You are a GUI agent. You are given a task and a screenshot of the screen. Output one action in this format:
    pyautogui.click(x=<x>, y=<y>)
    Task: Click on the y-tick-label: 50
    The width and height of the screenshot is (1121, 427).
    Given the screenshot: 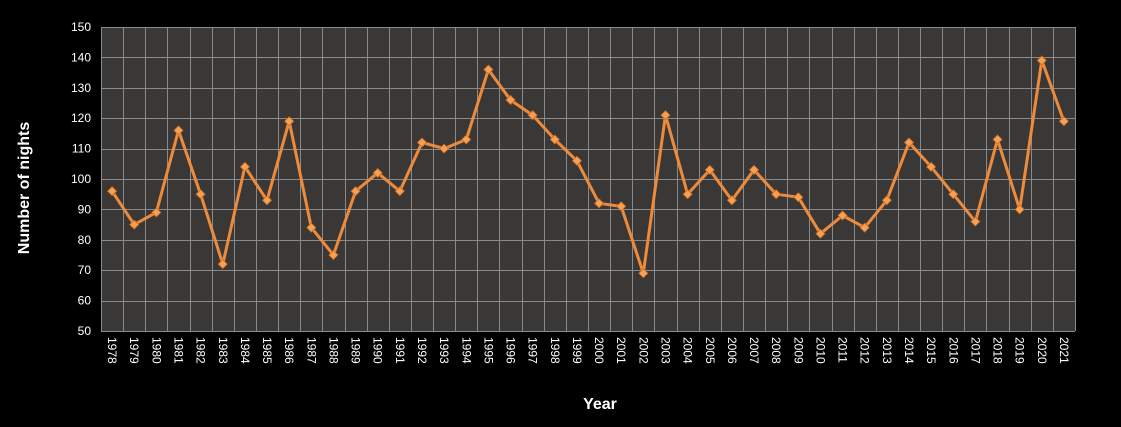 What is the action you would take?
    pyautogui.click(x=85, y=331)
    